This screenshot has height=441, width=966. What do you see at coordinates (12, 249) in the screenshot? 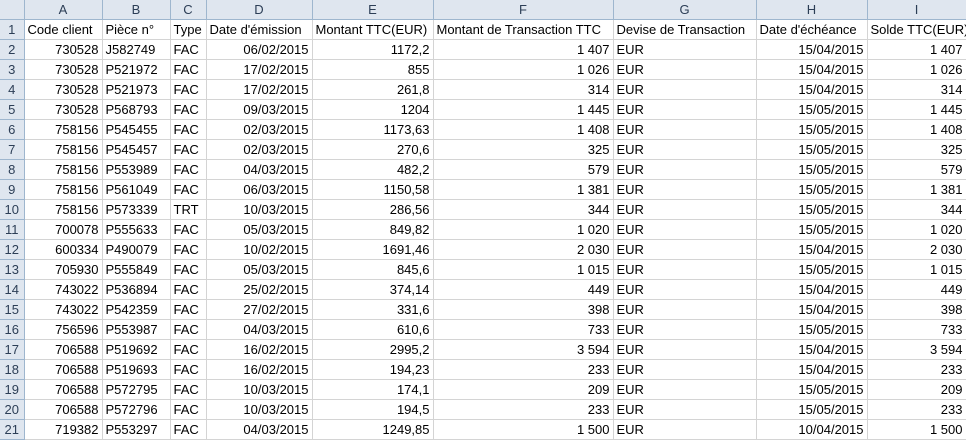
I see `row-header: 12` at bounding box center [12, 249].